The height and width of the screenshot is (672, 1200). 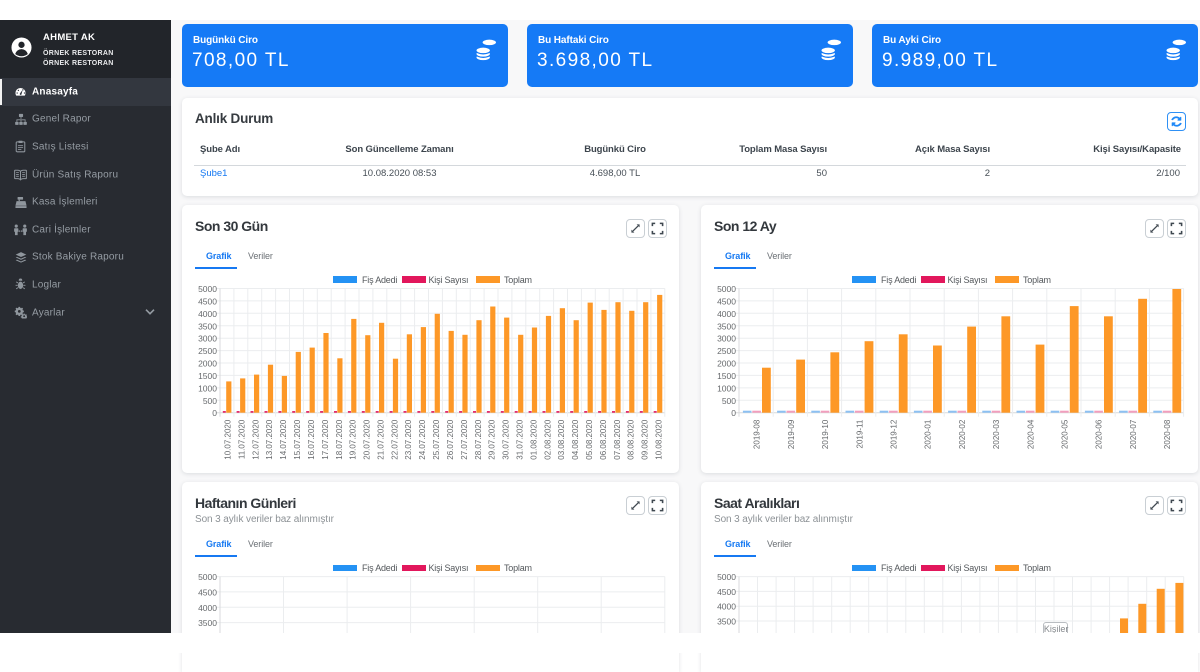 I want to click on svg-text: 2019-12, so click(x=894, y=435).